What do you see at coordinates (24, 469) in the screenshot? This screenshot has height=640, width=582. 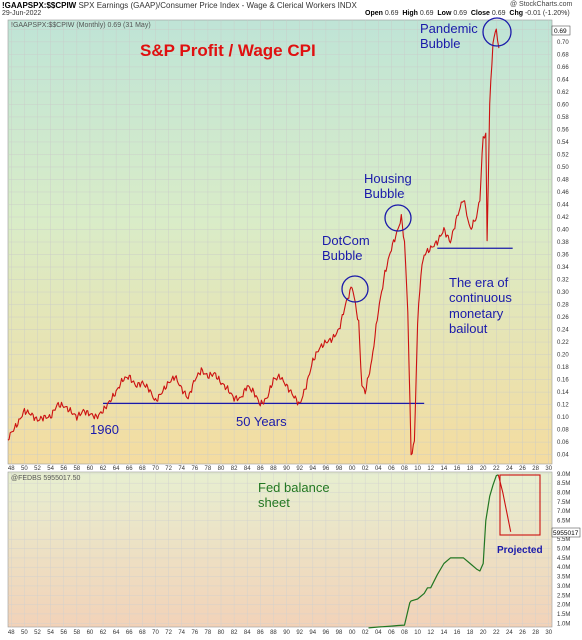 I see `price-x-tick-label: 50` at bounding box center [24, 469].